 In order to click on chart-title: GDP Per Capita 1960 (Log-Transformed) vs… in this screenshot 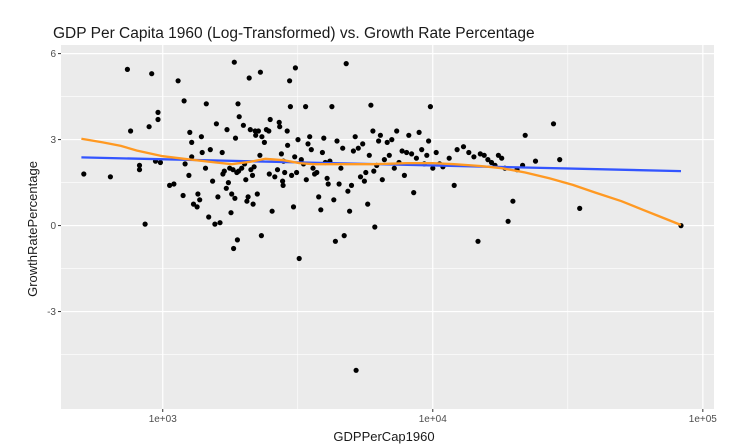, I will do `click(294, 33)`.